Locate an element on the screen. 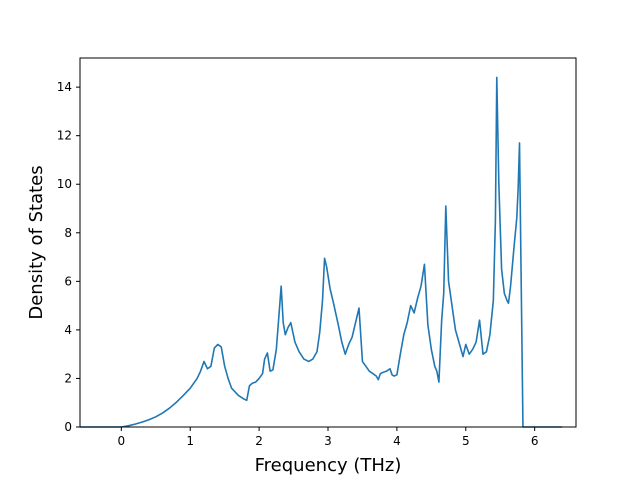  y-tick-label: 14 is located at coordinates (64, 87).